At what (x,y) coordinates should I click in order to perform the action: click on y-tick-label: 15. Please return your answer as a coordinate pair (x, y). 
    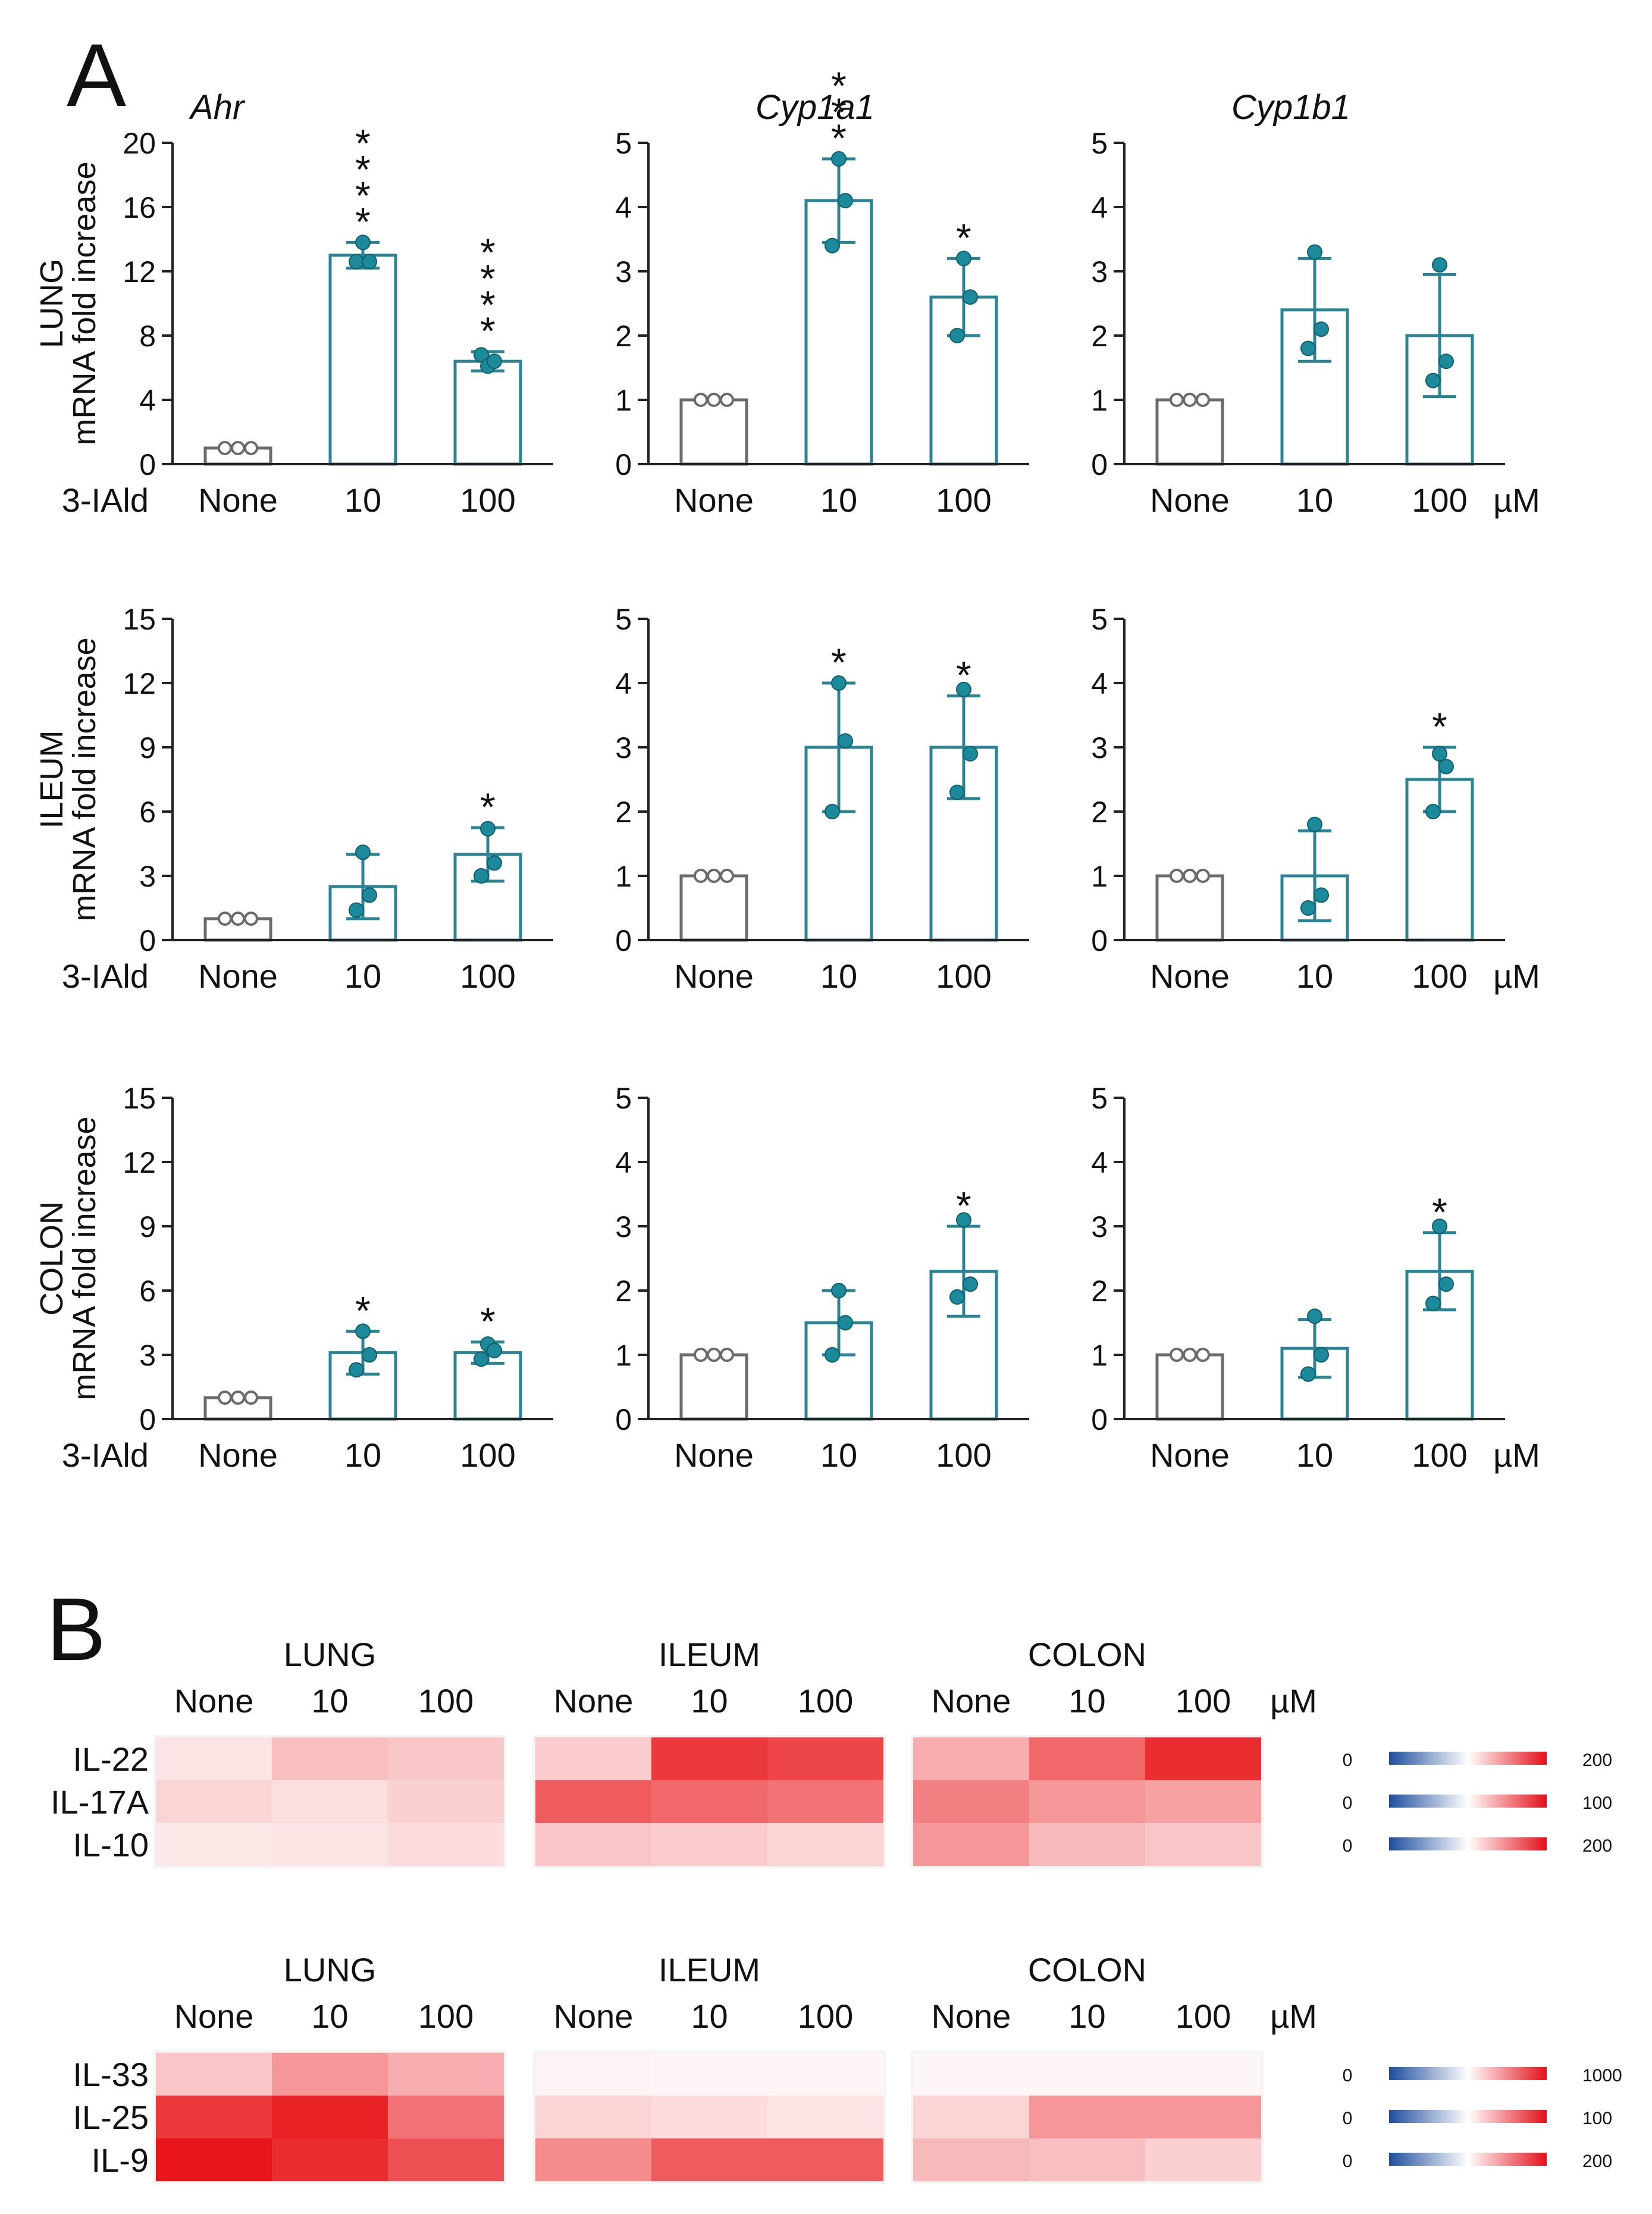
    Looking at the image, I should click on (139, 619).